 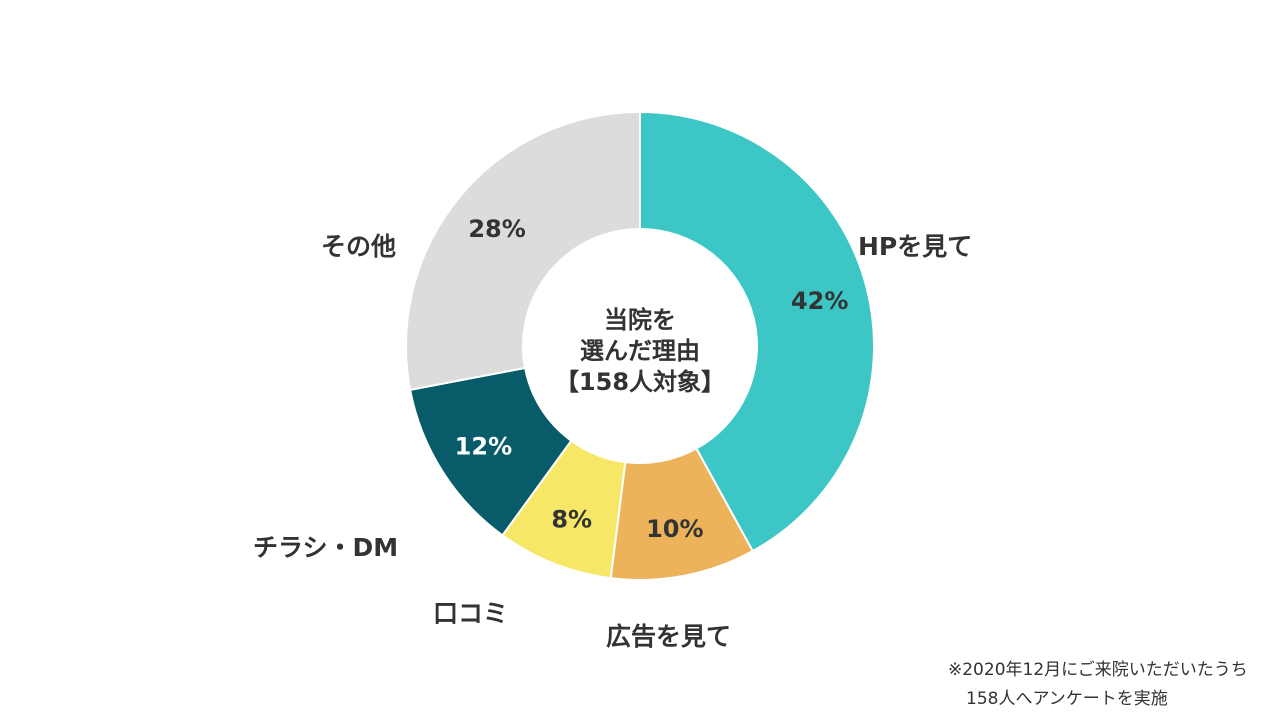 I want to click on footnote-line-2: 158人へアンケートを実施, so click(x=1067, y=699).